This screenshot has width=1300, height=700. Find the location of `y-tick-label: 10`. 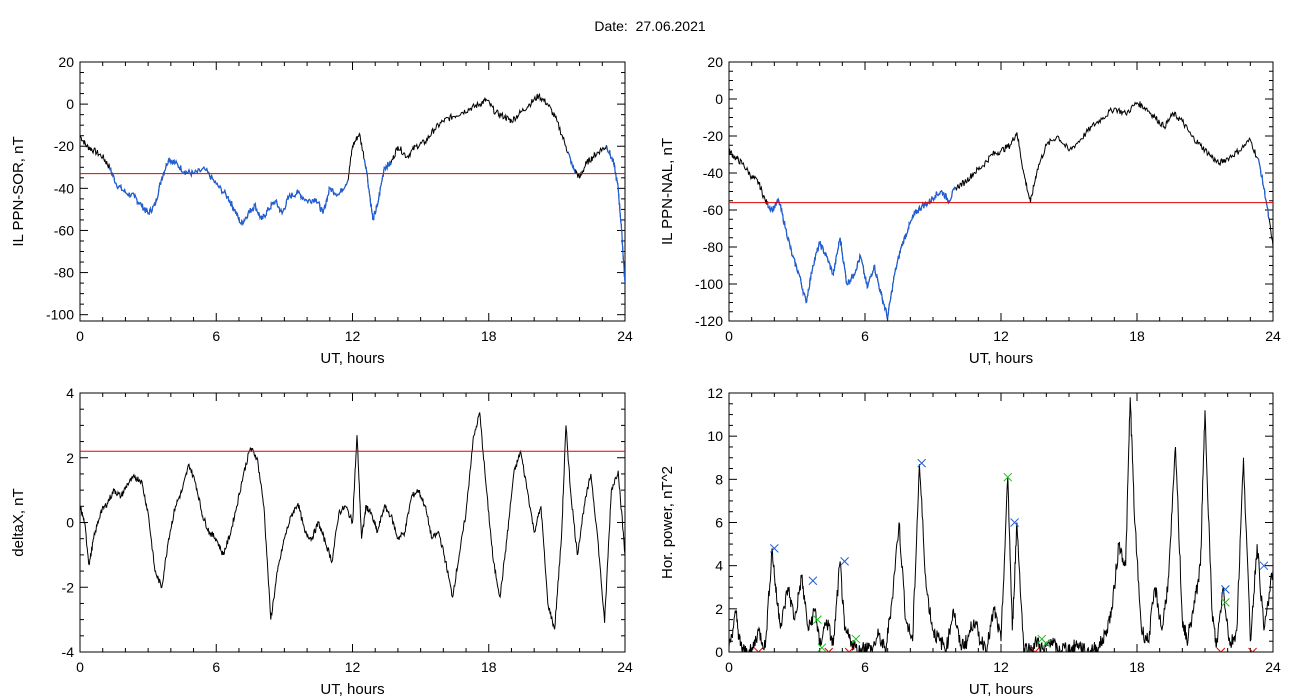

y-tick-label: 10 is located at coordinates (715, 436).